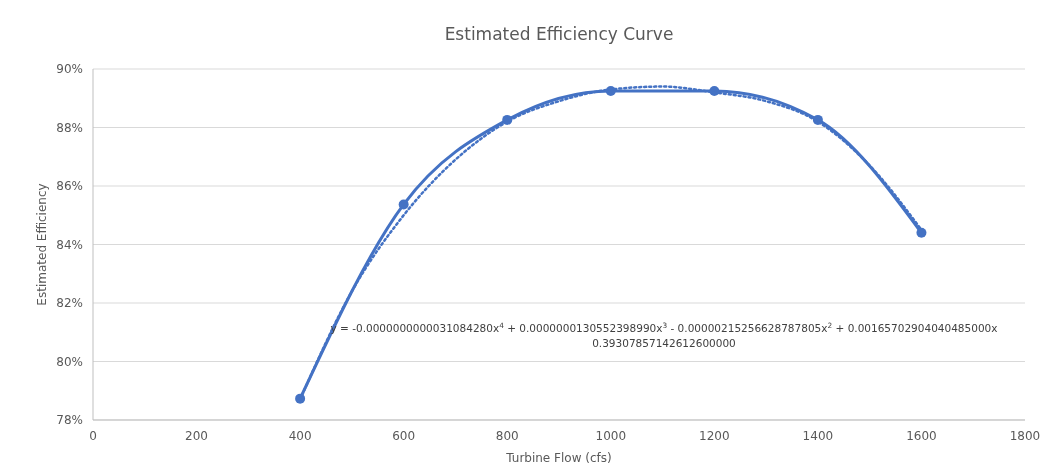 This screenshot has height=476, width=1045. What do you see at coordinates (69, 127) in the screenshot?
I see `y-tick-label: 88%` at bounding box center [69, 127].